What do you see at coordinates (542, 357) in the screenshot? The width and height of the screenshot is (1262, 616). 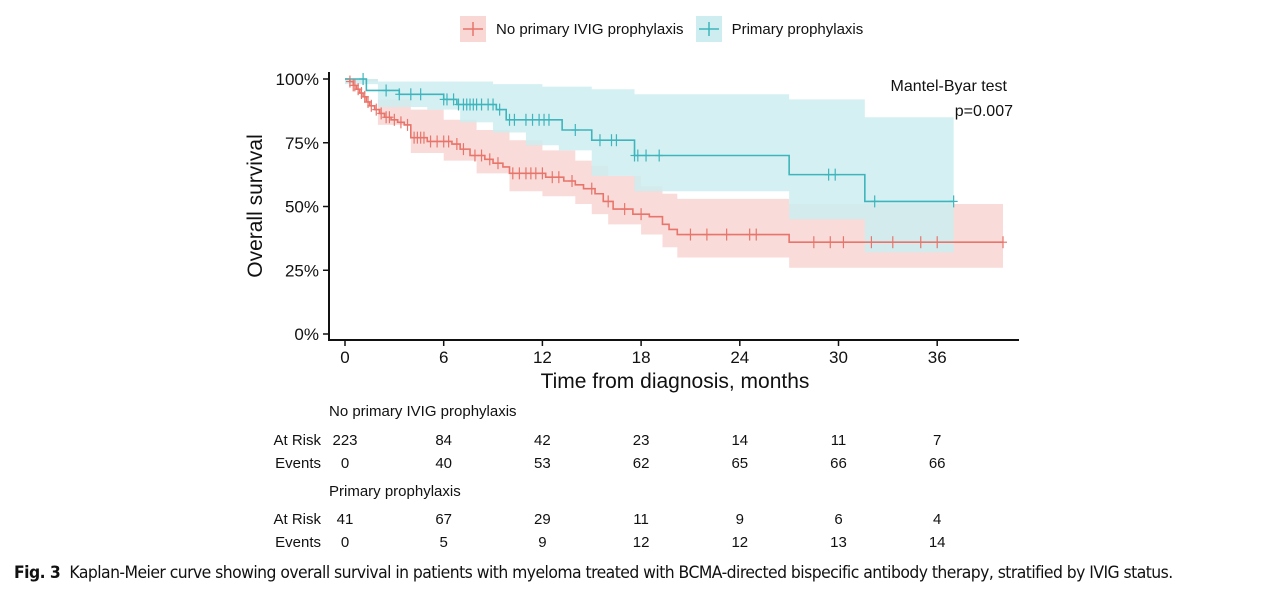 I see `x-tick-label: 12` at bounding box center [542, 357].